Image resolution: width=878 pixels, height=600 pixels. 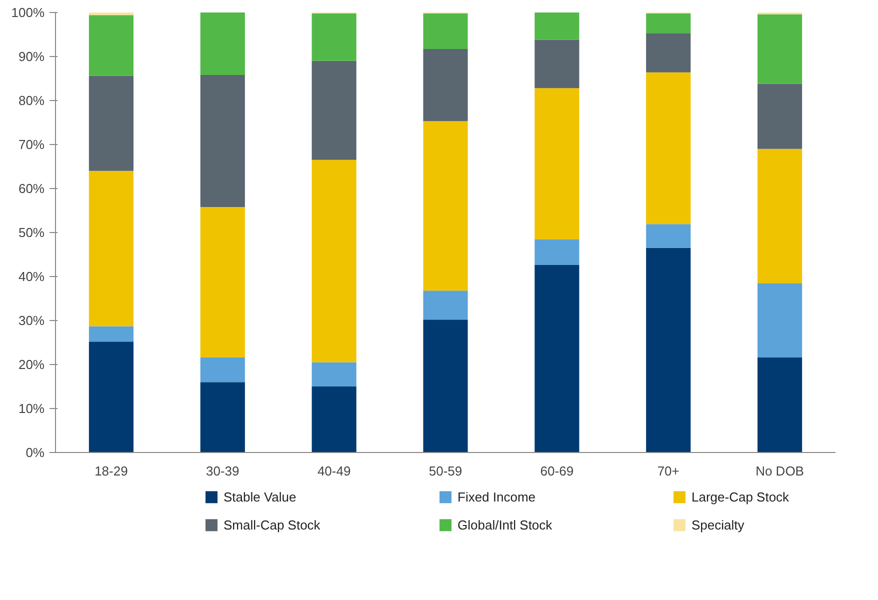 What do you see at coordinates (31, 364) in the screenshot?
I see `y-tick-label: 20%` at bounding box center [31, 364].